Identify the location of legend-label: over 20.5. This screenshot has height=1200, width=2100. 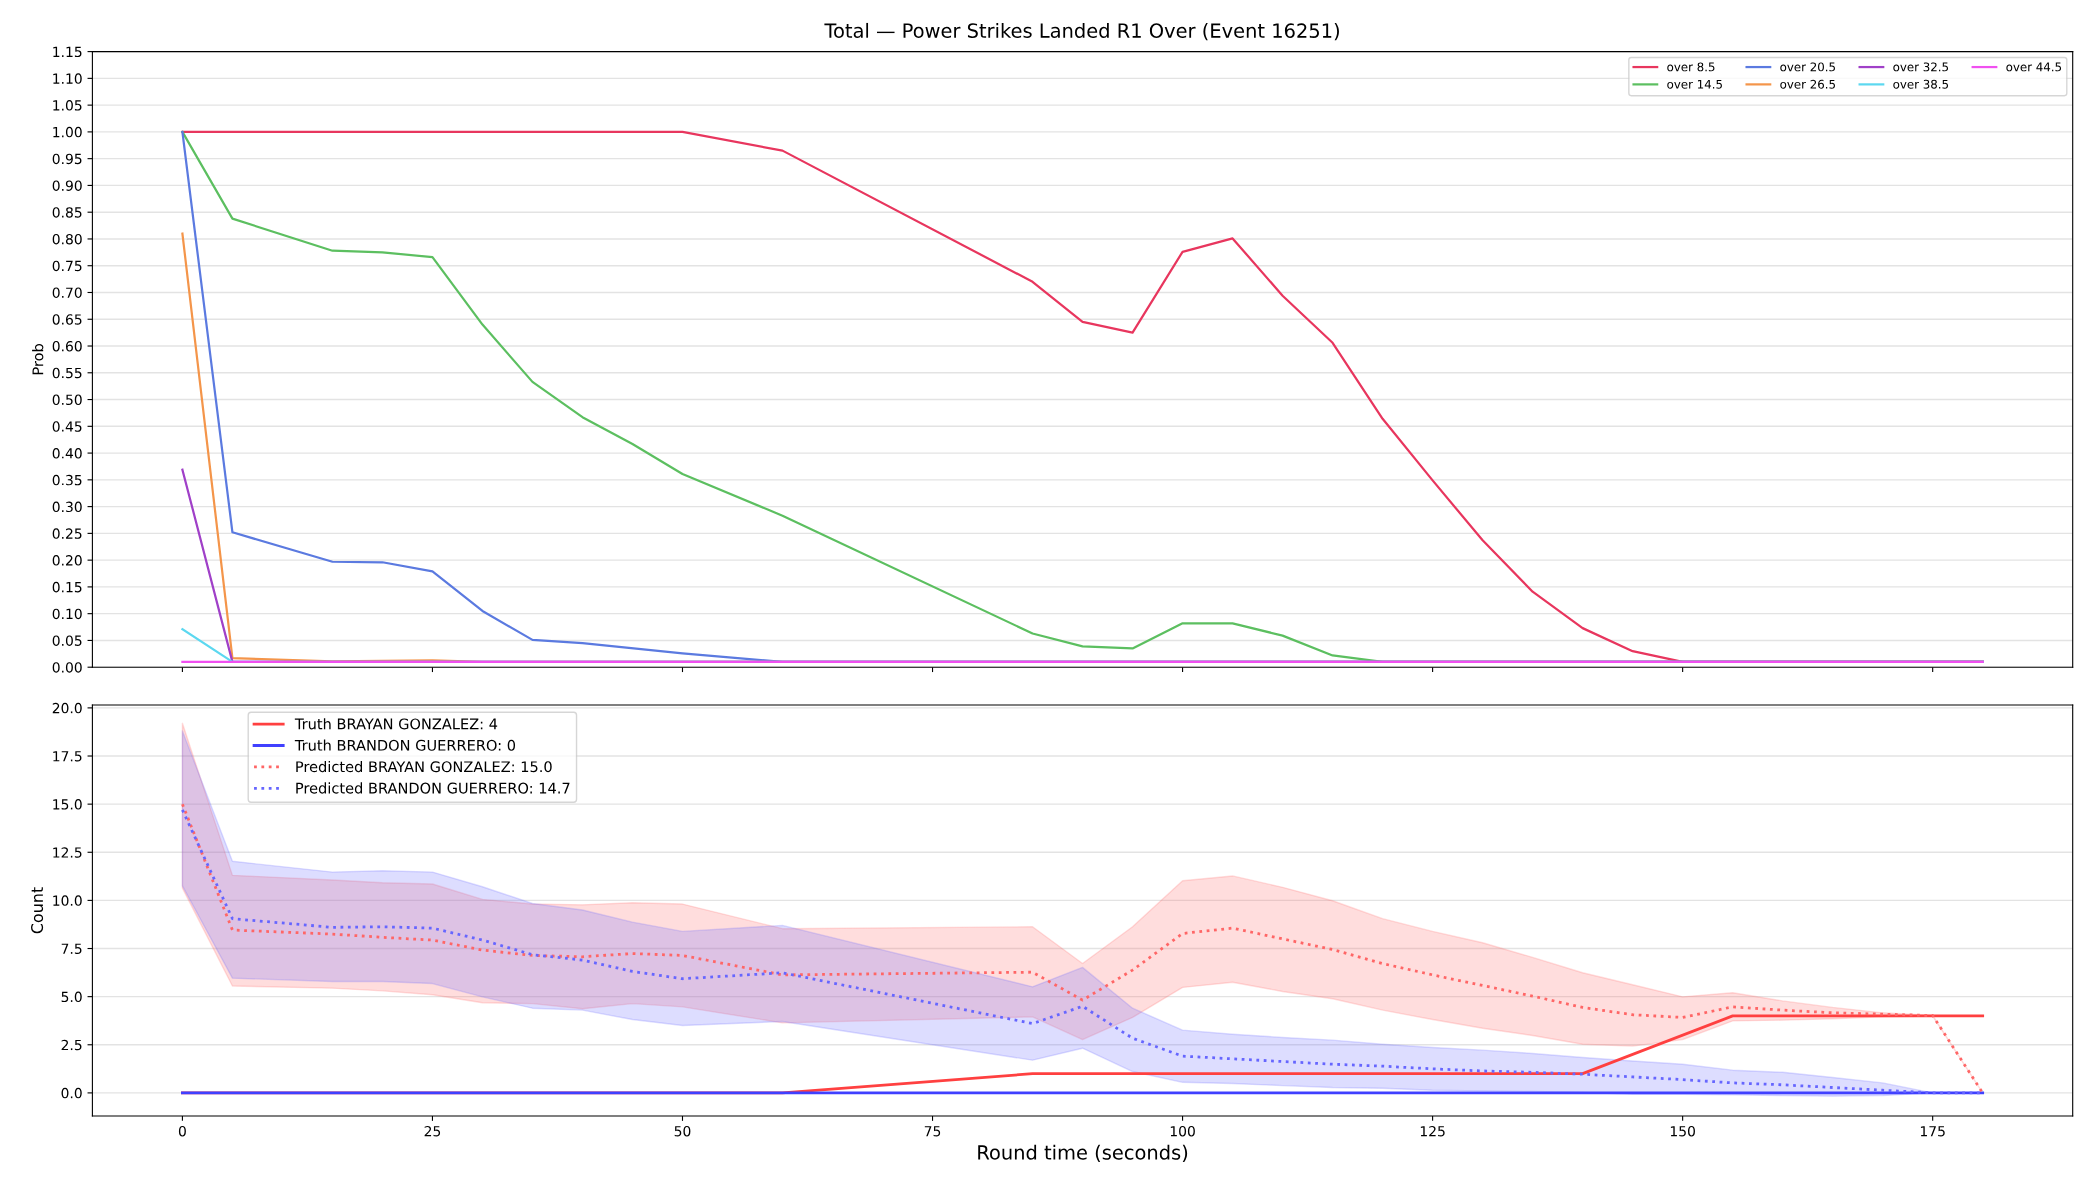
(1807, 67).